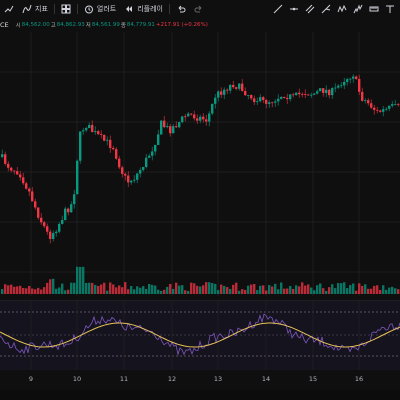 This screenshot has width=400, height=400. I want to click on grid-layout-icon, so click(66, 9).